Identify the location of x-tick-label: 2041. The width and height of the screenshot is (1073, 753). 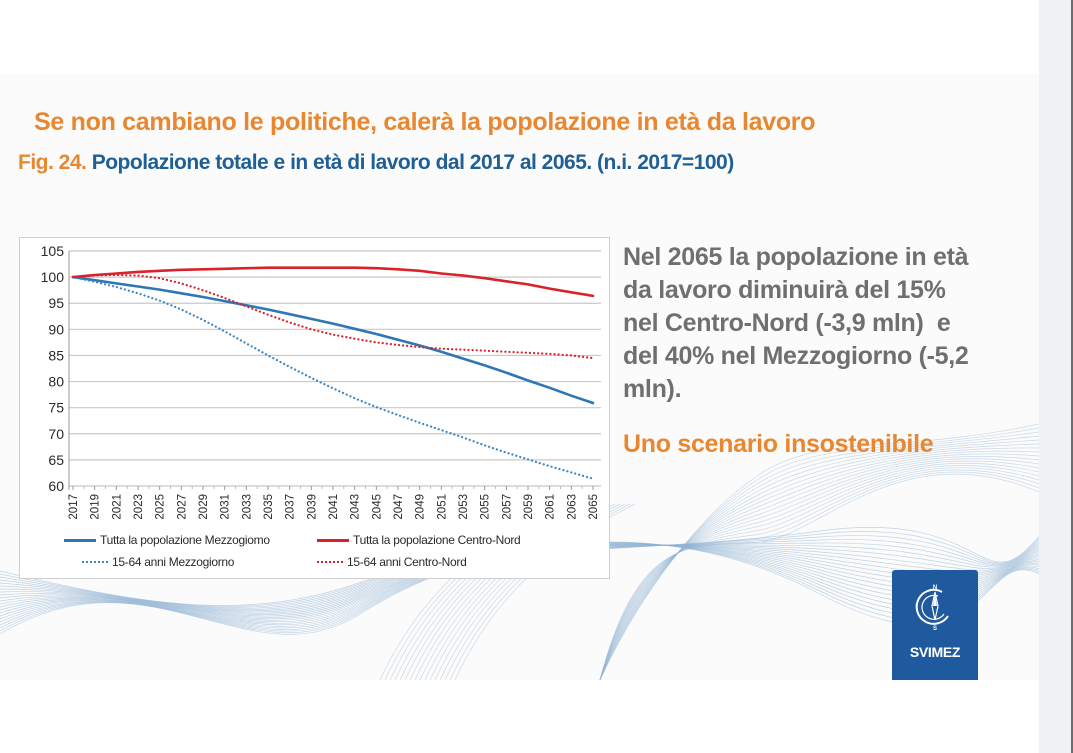
(334, 507).